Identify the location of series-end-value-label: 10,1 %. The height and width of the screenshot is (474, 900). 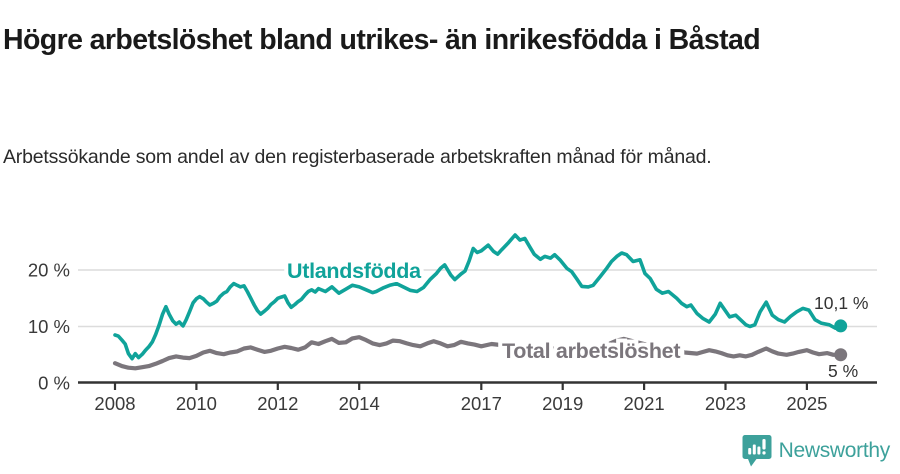
(841, 303).